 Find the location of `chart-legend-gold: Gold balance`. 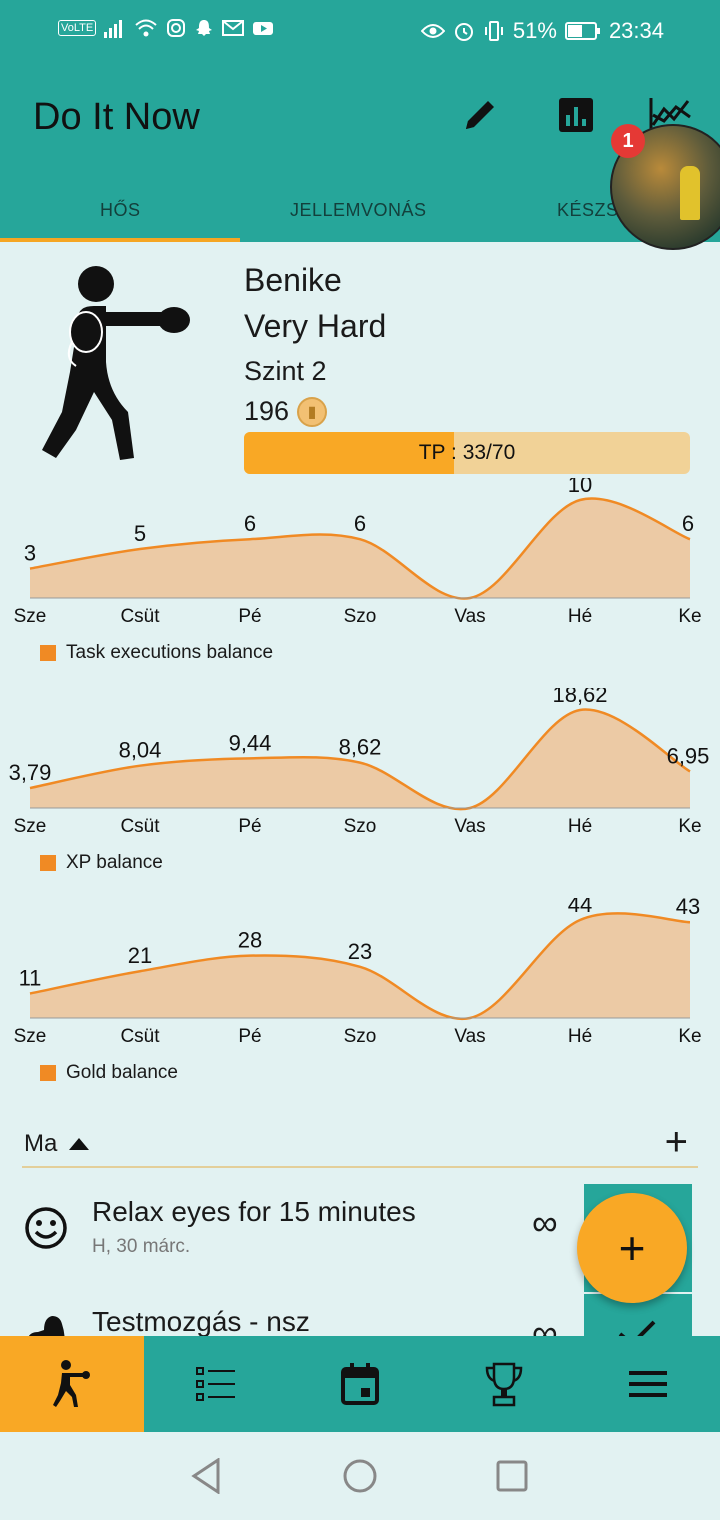

chart-legend-gold: Gold balance is located at coordinates (109, 1073).